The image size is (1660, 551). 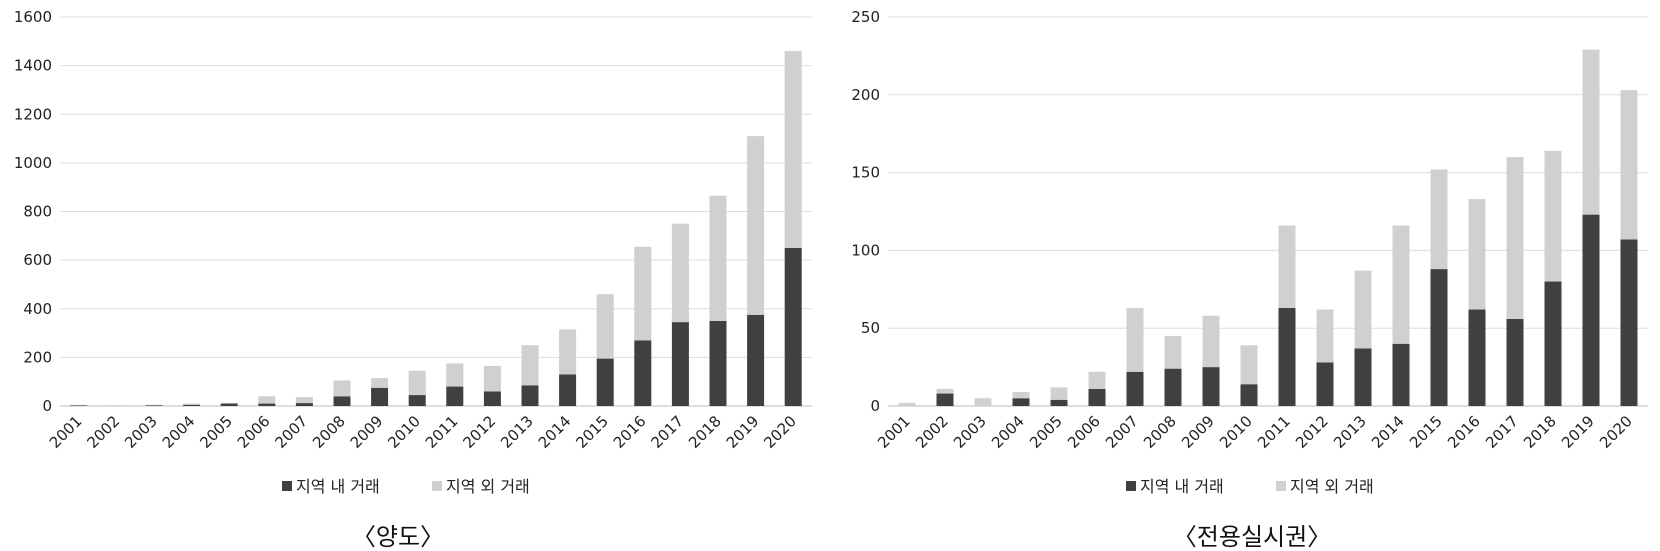 I want to click on y-tick-label: 1400, so click(x=33, y=66).